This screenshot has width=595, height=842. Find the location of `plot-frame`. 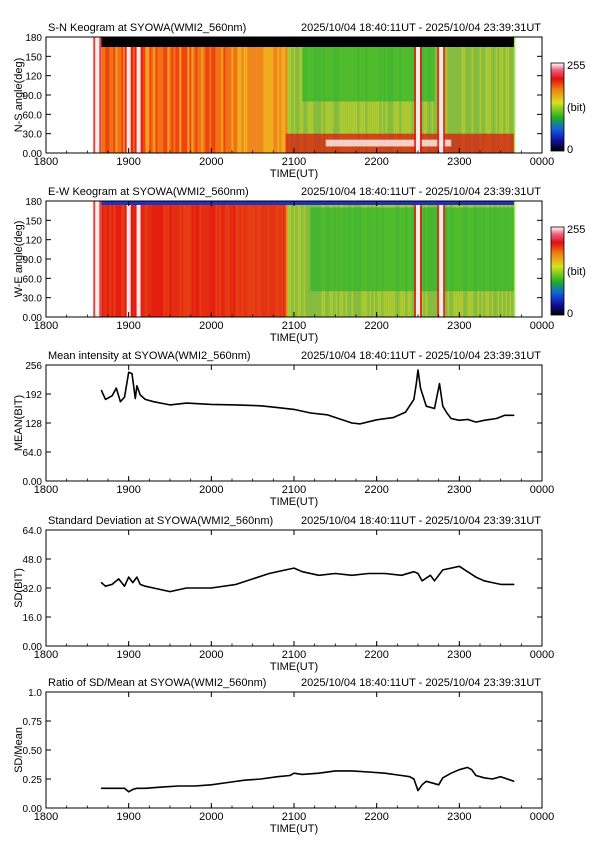

plot-frame is located at coordinates (294, 423).